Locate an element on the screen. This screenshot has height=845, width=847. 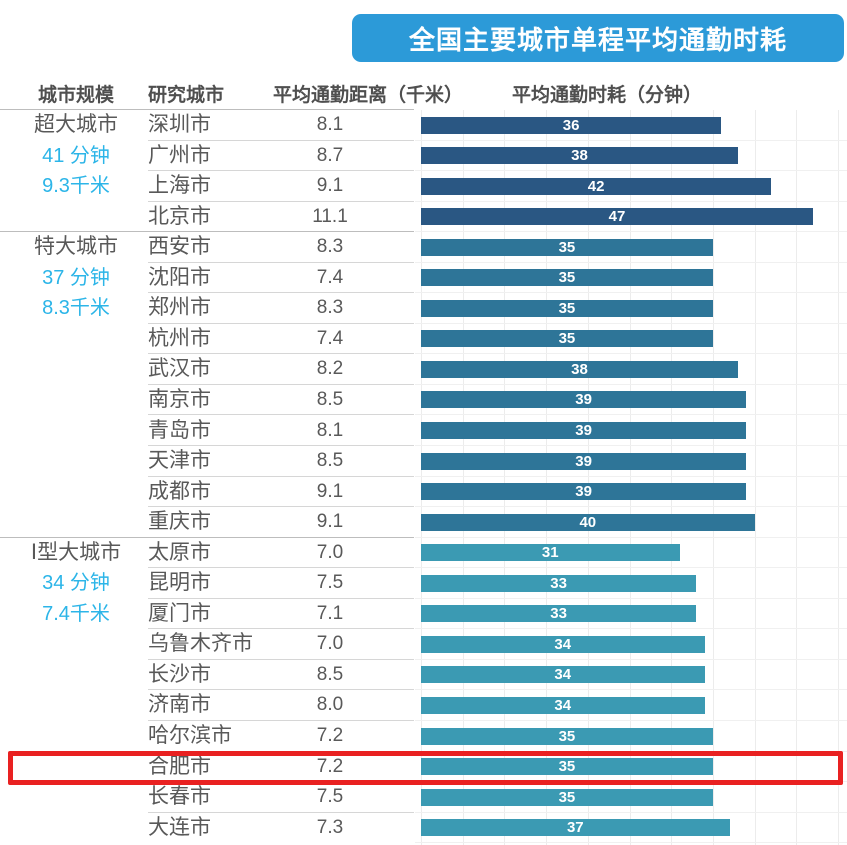
time-bar-value: 38 is located at coordinates (579, 156).